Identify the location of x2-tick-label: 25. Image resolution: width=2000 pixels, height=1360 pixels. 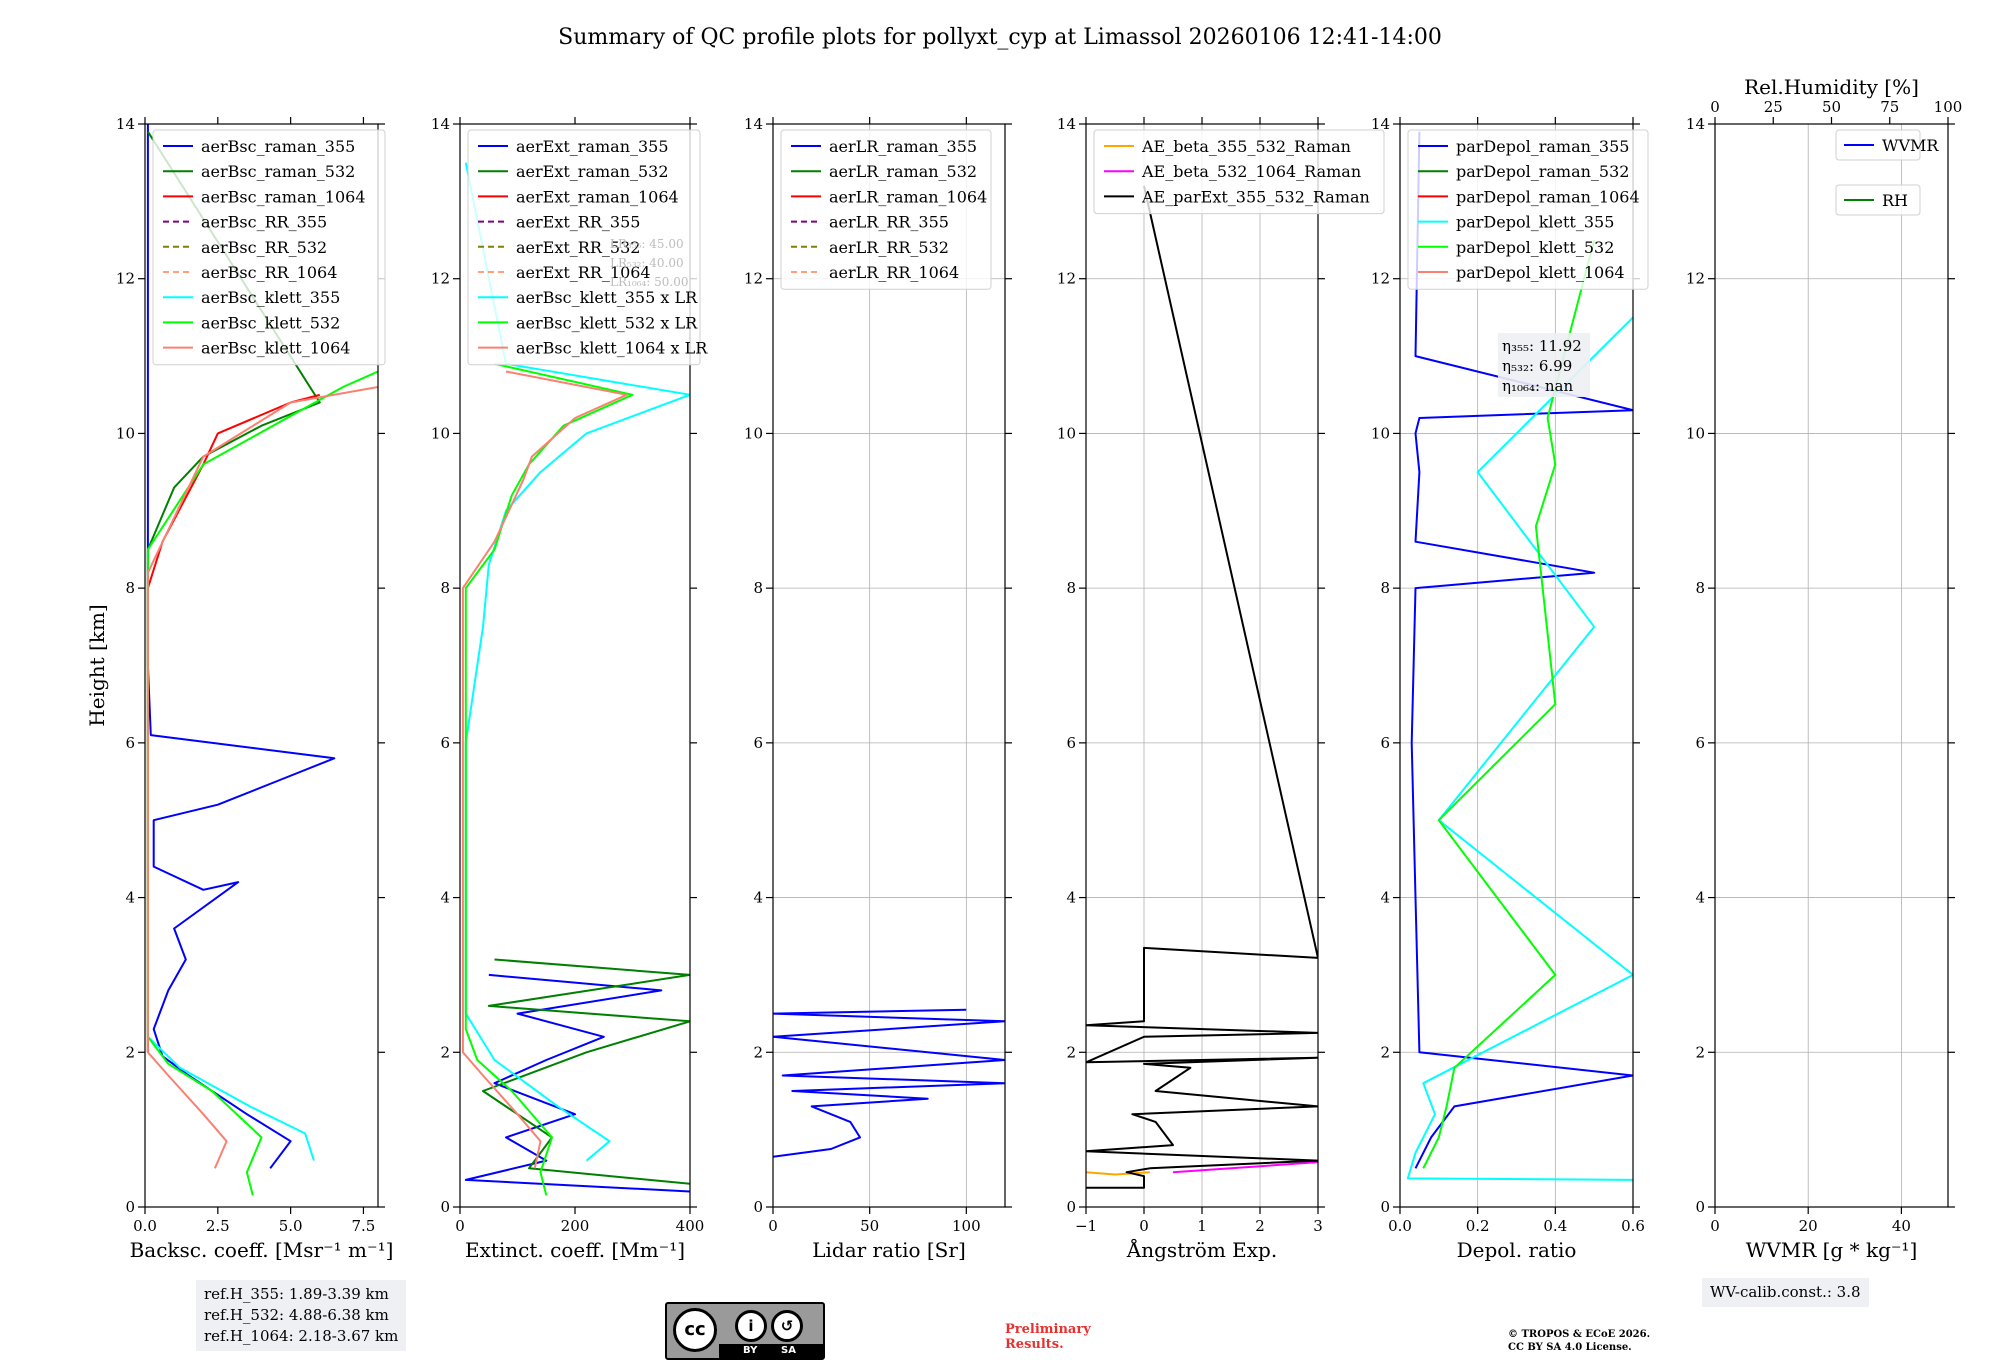
(1773, 107).